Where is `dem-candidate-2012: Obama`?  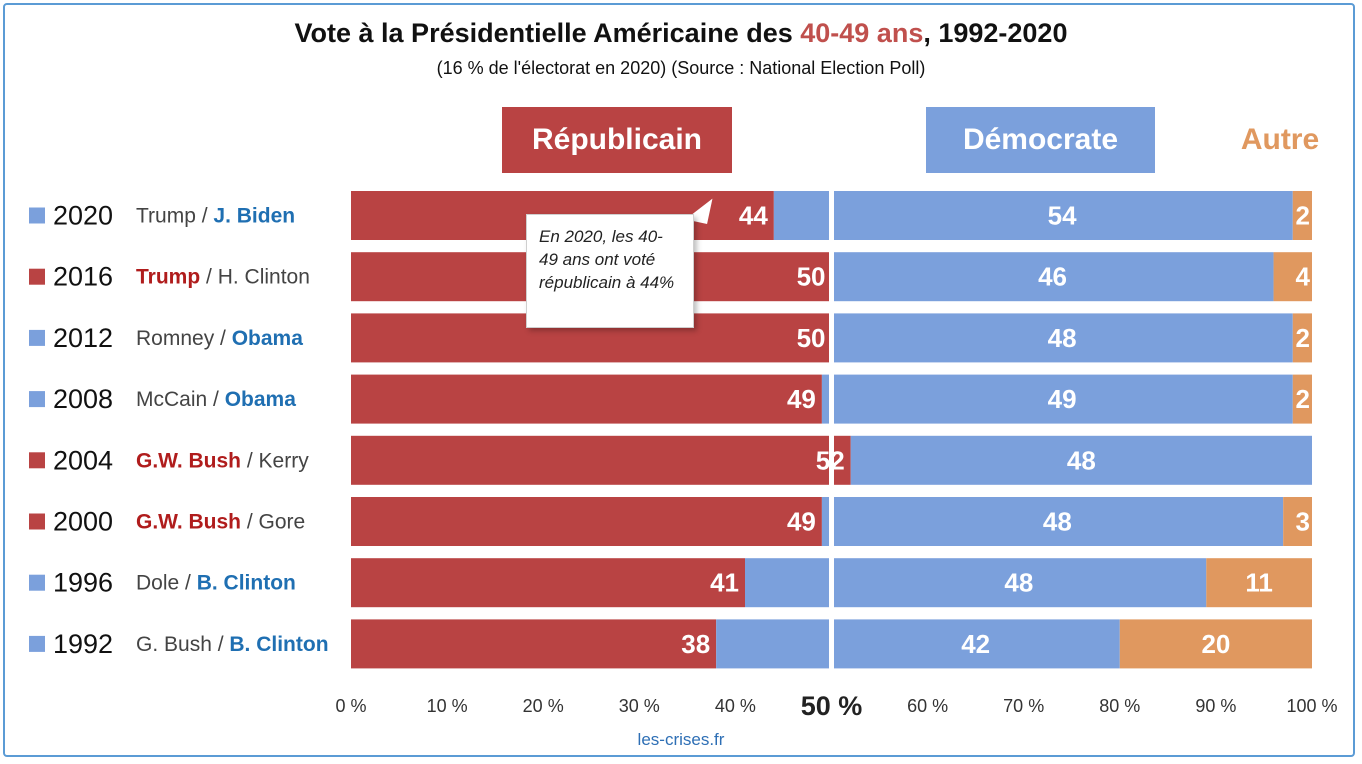 dem-candidate-2012: Obama is located at coordinates (268, 337).